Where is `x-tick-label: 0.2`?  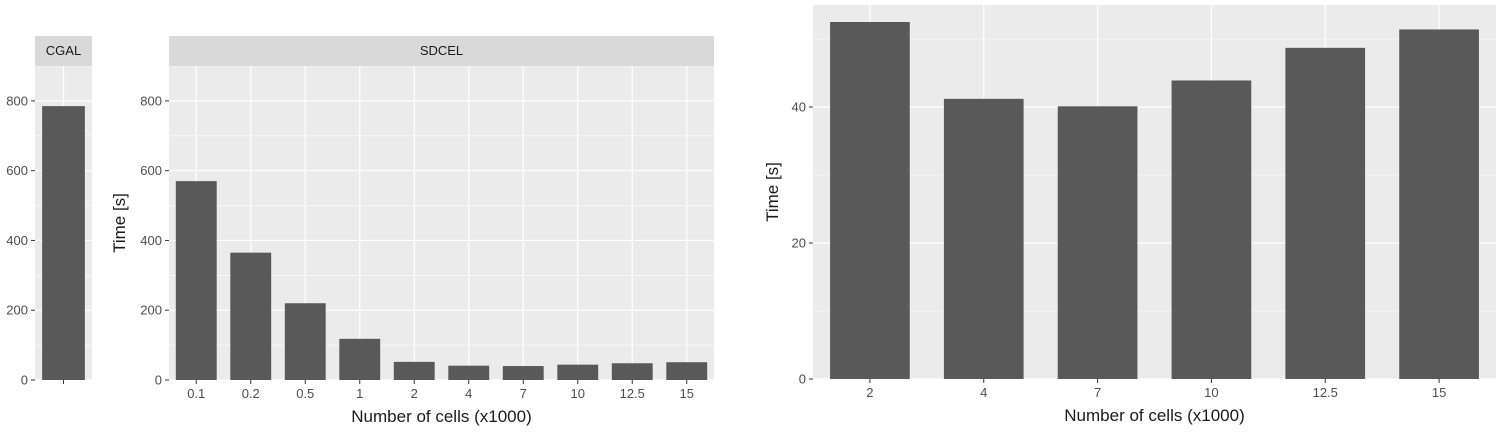
x-tick-label: 0.2 is located at coordinates (251, 393).